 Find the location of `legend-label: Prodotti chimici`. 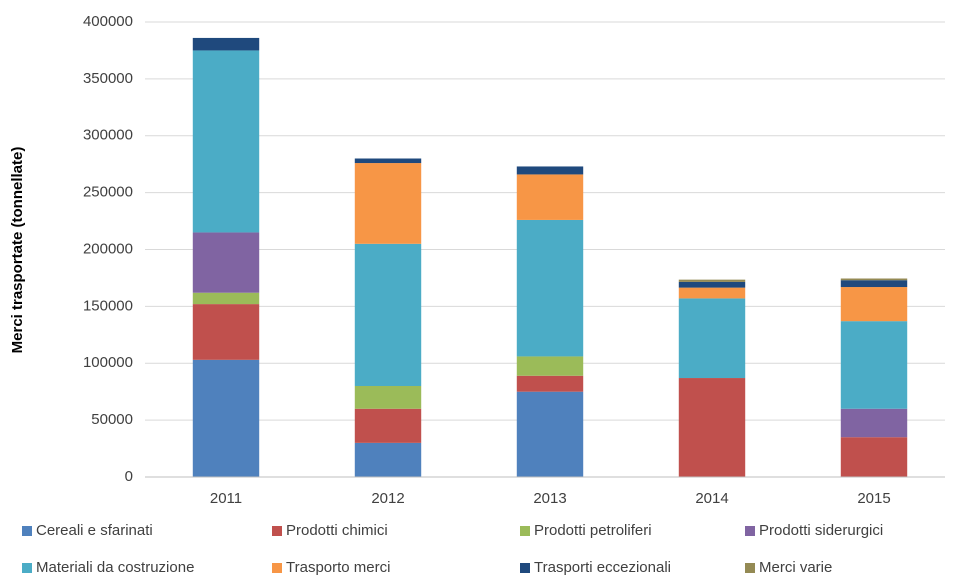

legend-label: Prodotti chimici is located at coordinates (337, 530).